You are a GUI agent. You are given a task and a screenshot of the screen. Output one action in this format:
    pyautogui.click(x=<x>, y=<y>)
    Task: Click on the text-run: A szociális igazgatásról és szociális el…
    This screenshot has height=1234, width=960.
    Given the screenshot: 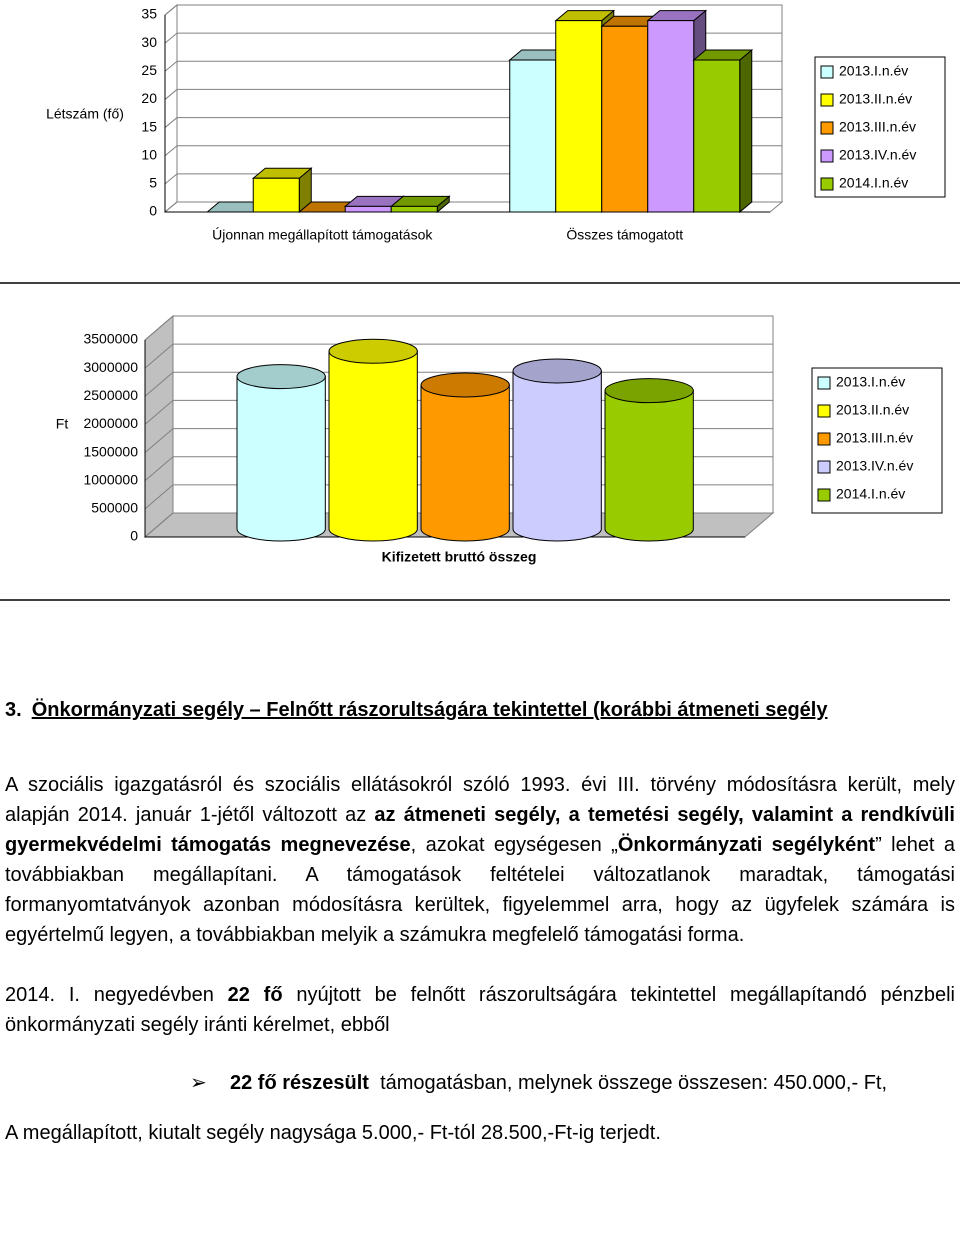 What is the action you would take?
    pyautogui.click(x=480, y=800)
    